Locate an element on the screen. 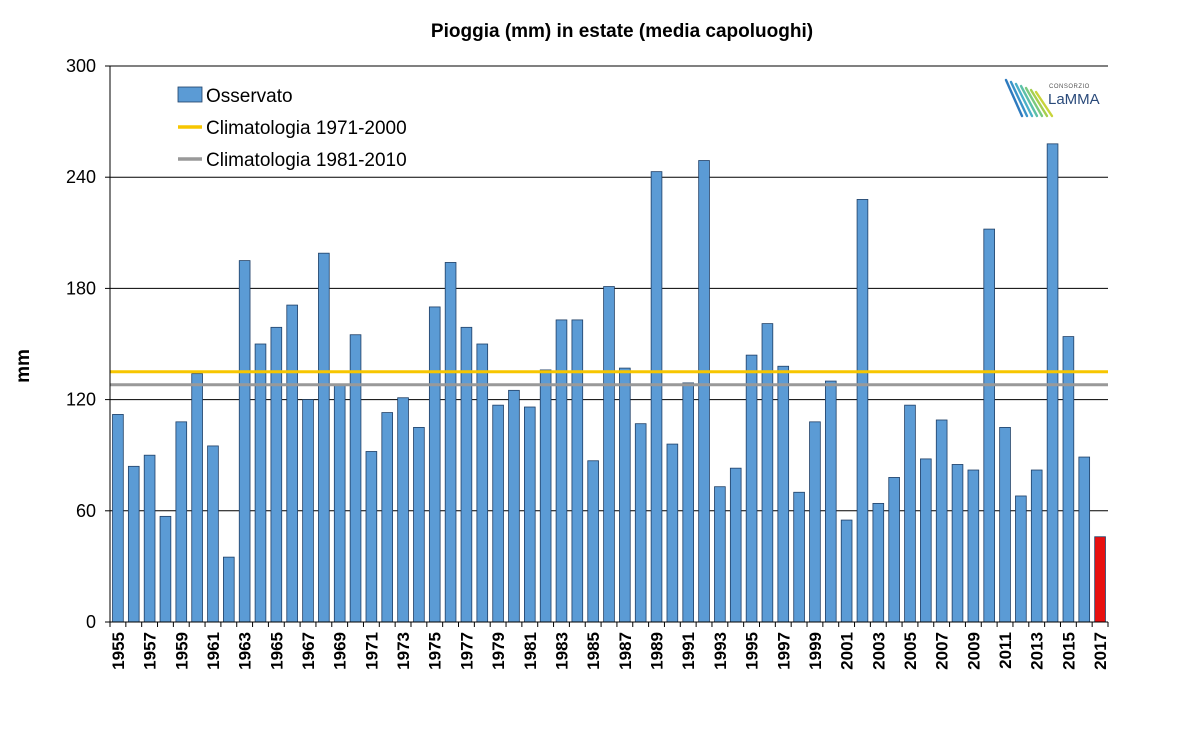 This screenshot has width=1200, height=738. bar-2010 is located at coordinates (989, 425).